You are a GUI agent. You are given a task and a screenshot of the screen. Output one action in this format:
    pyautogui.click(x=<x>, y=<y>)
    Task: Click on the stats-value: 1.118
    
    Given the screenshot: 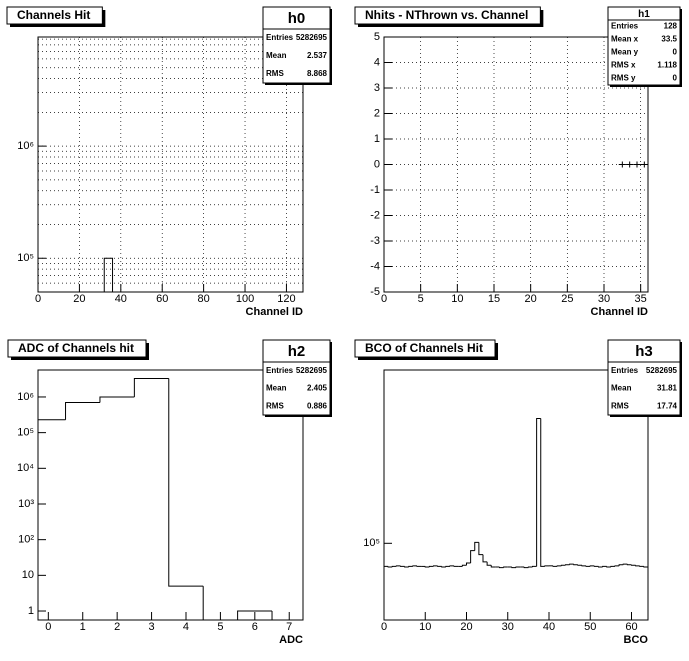 What is the action you would take?
    pyautogui.click(x=667, y=65)
    